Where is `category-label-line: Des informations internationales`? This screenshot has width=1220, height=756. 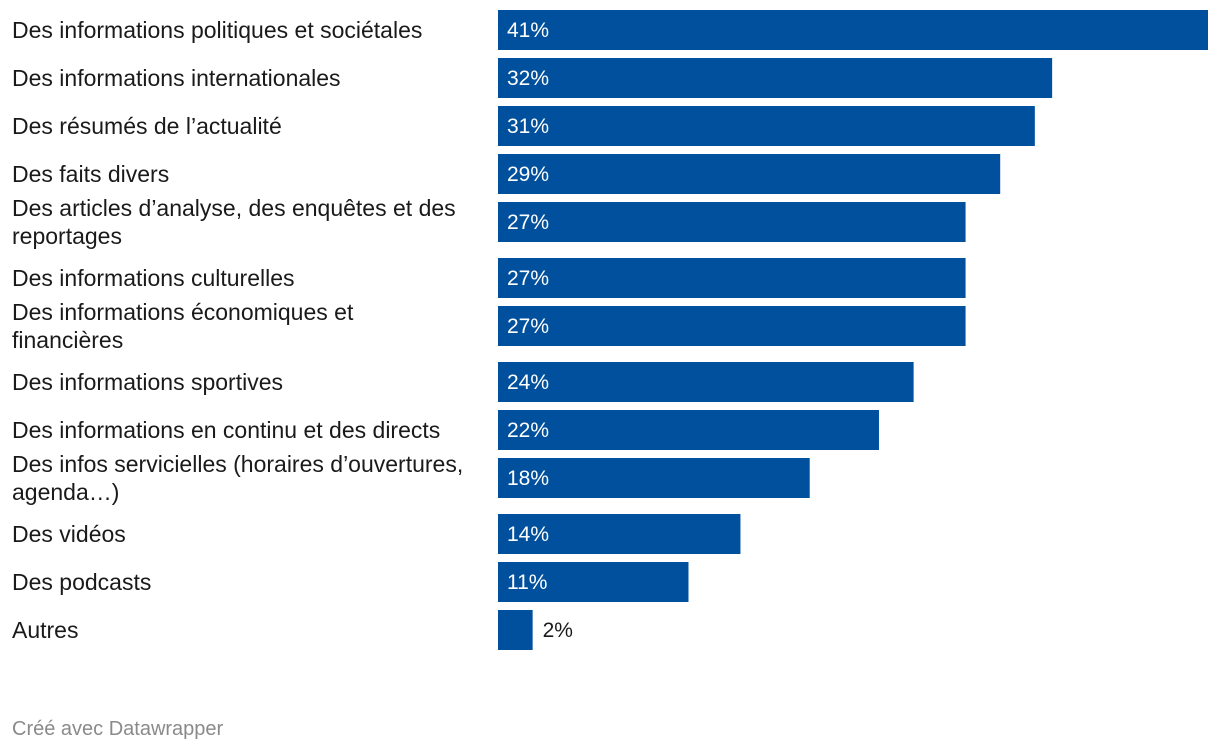 category-label-line: Des informations internationales is located at coordinates (176, 78).